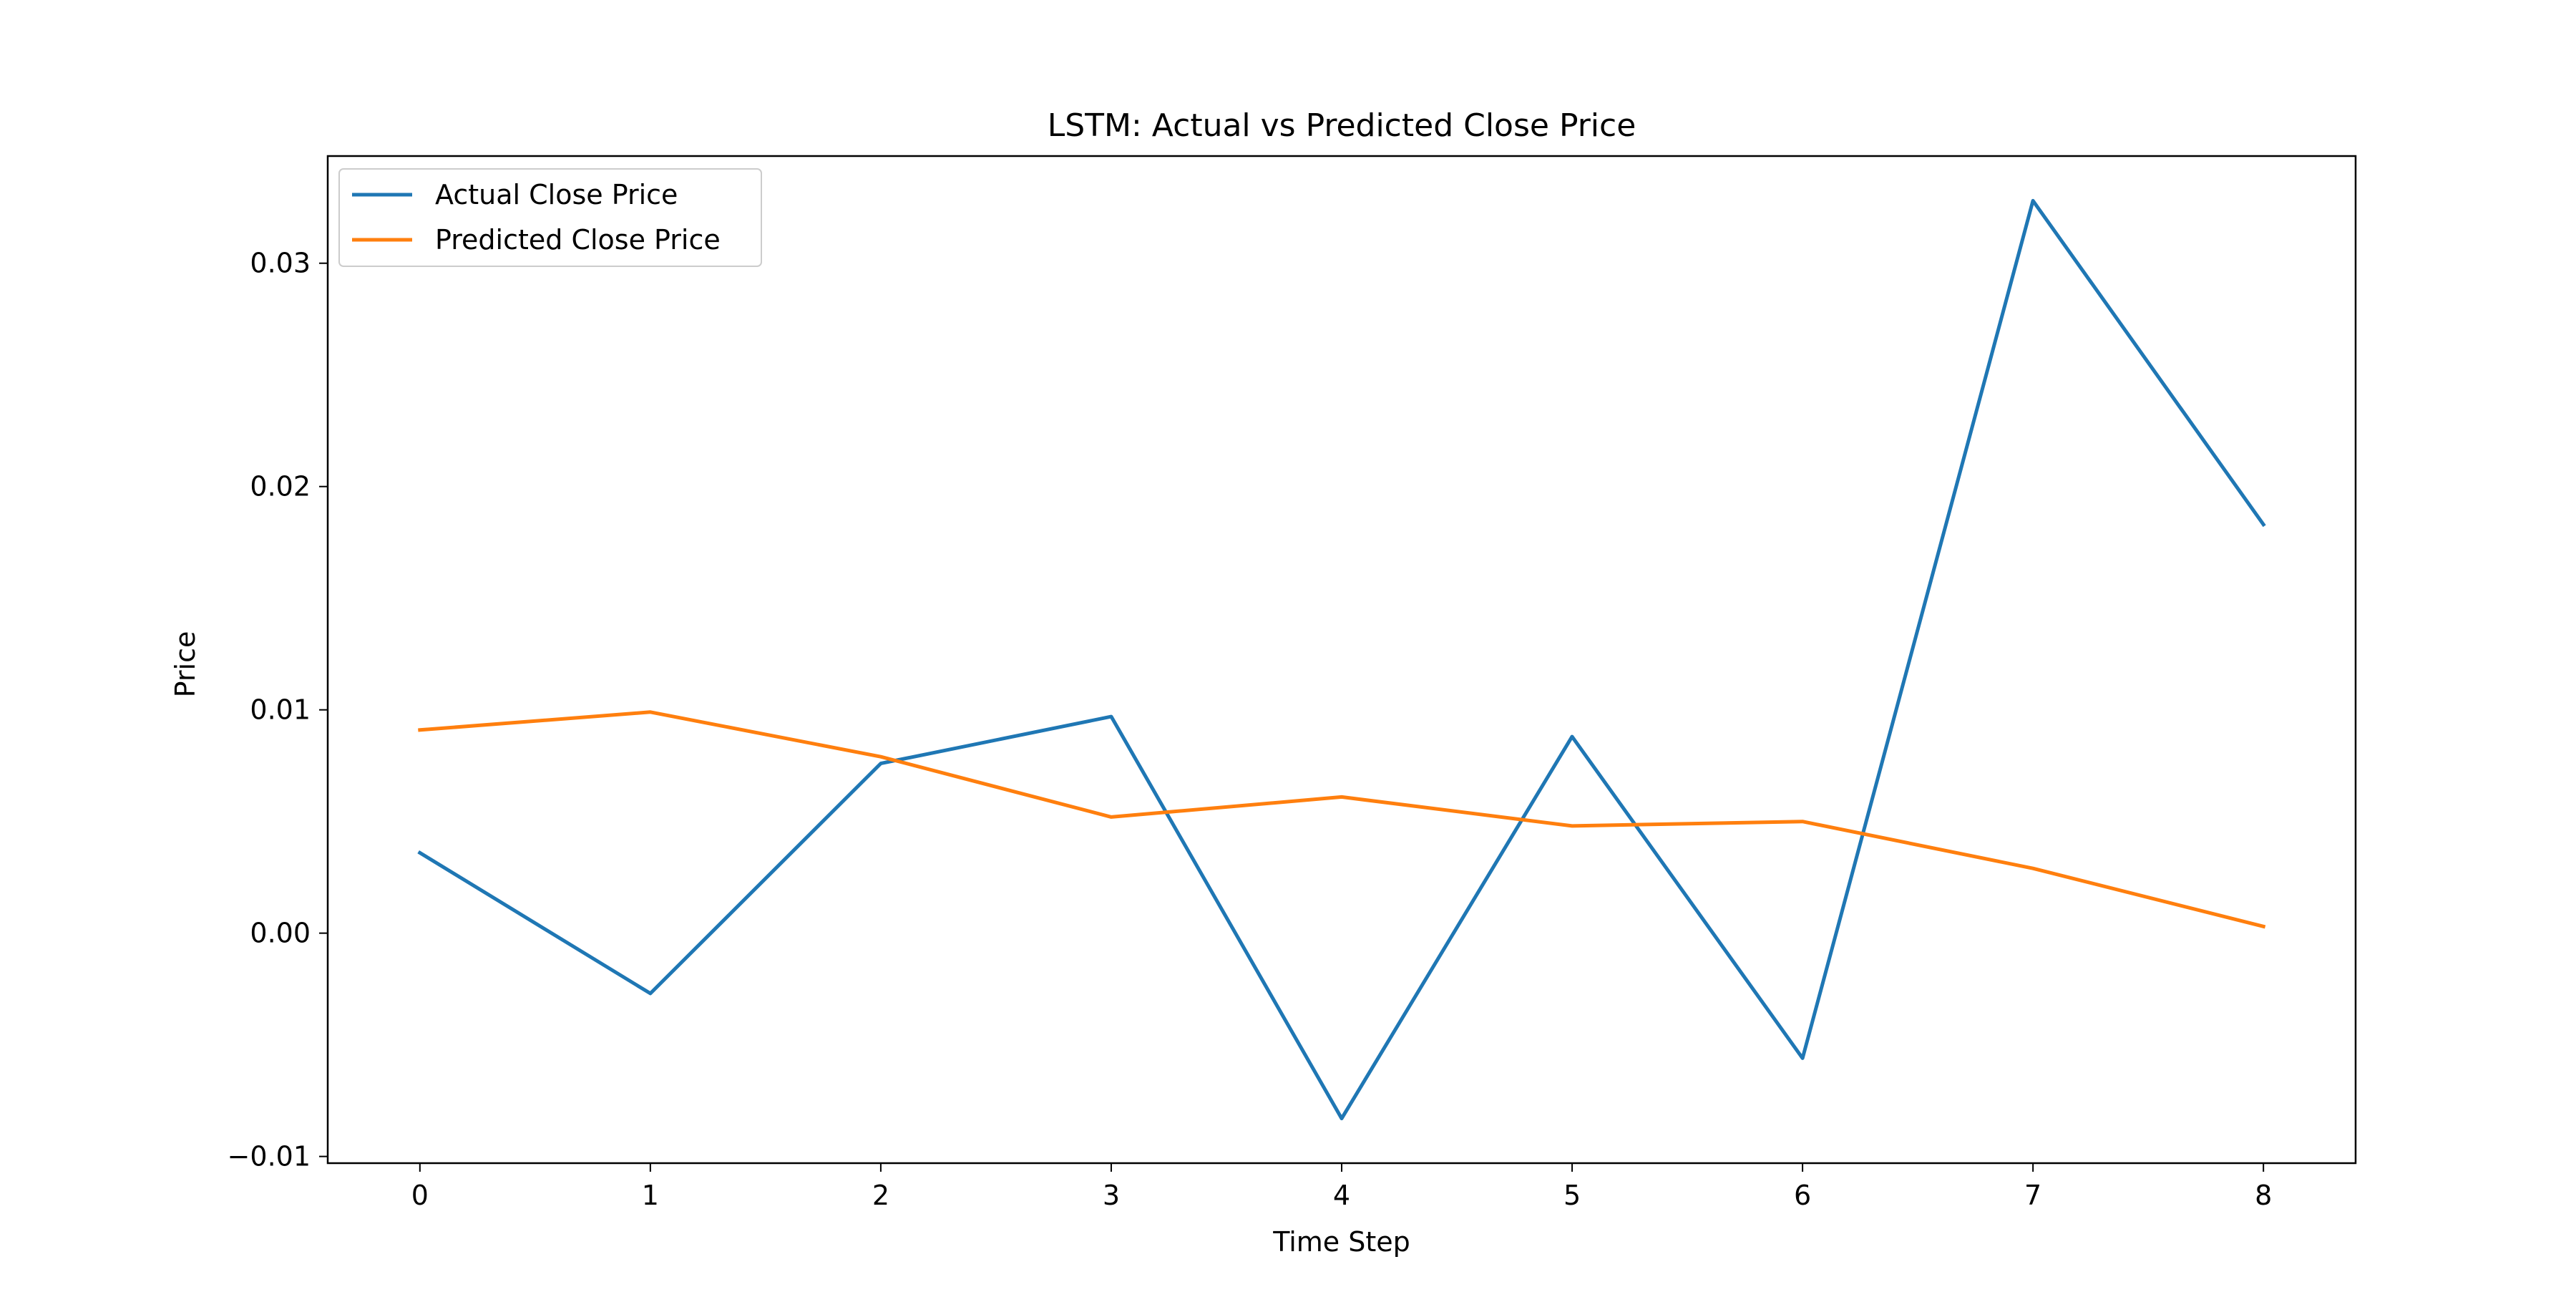 The width and height of the screenshot is (2576, 1292). Describe the element at coordinates (650, 1195) in the screenshot. I see `x-tick-label: 1` at that location.